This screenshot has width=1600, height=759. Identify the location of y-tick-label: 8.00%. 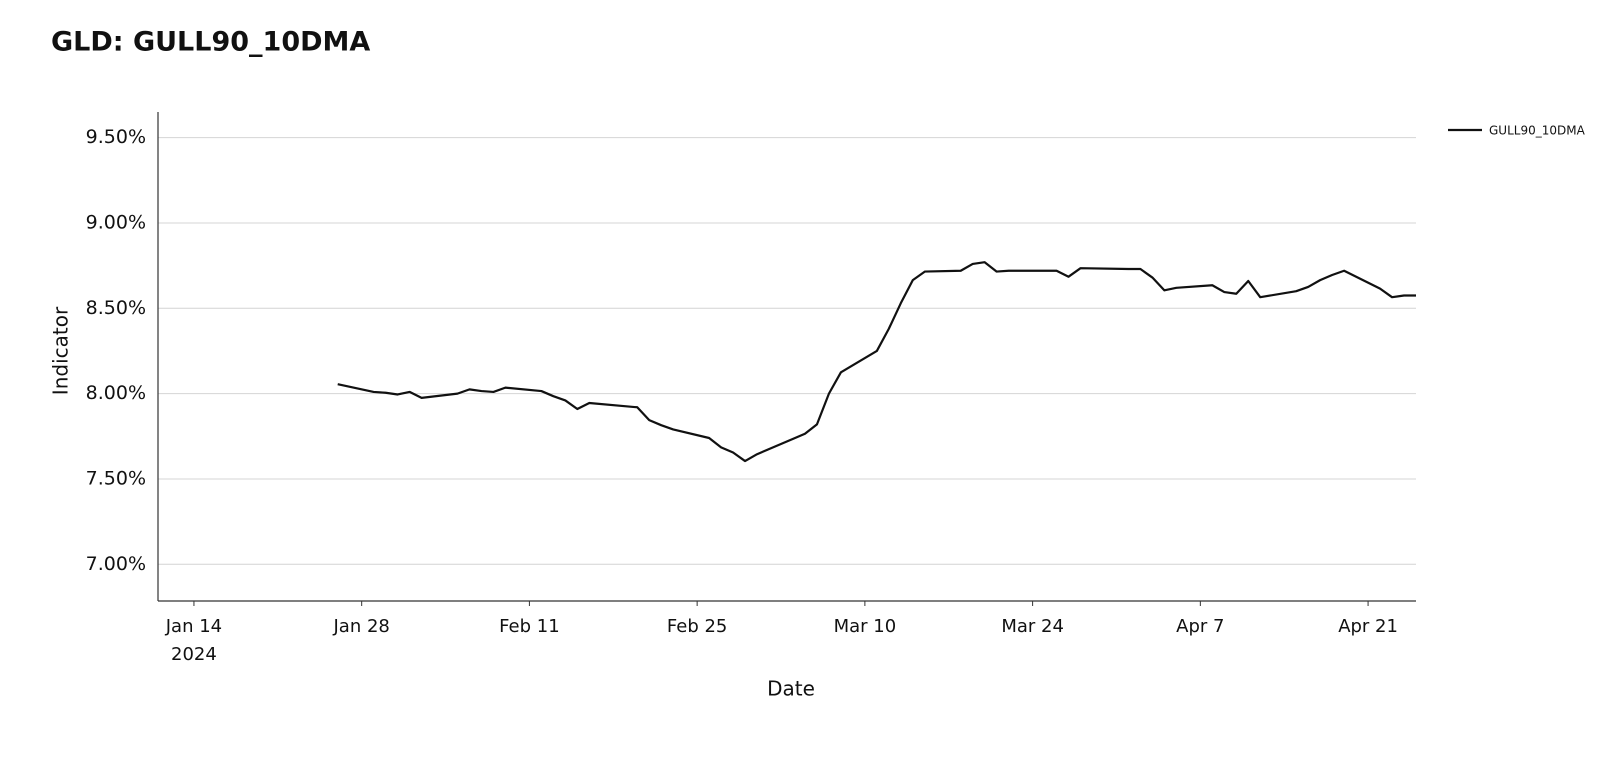
(116, 393).